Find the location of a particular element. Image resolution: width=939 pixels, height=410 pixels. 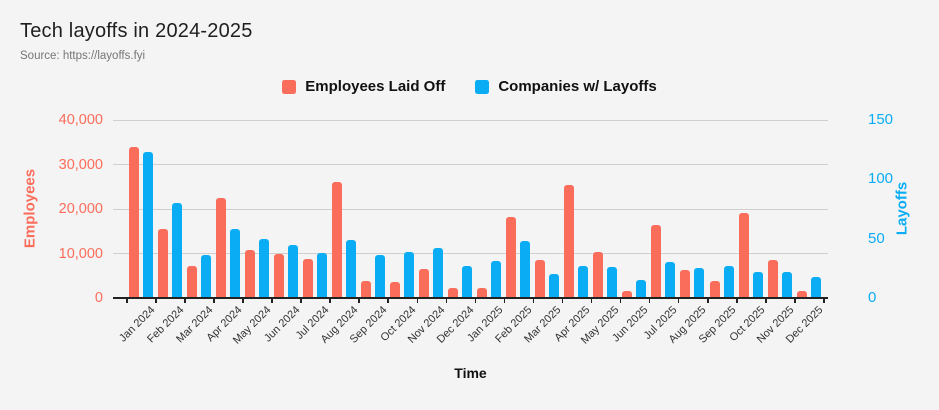

y-axis-tick-left: 20,000 is located at coordinates (80, 209).